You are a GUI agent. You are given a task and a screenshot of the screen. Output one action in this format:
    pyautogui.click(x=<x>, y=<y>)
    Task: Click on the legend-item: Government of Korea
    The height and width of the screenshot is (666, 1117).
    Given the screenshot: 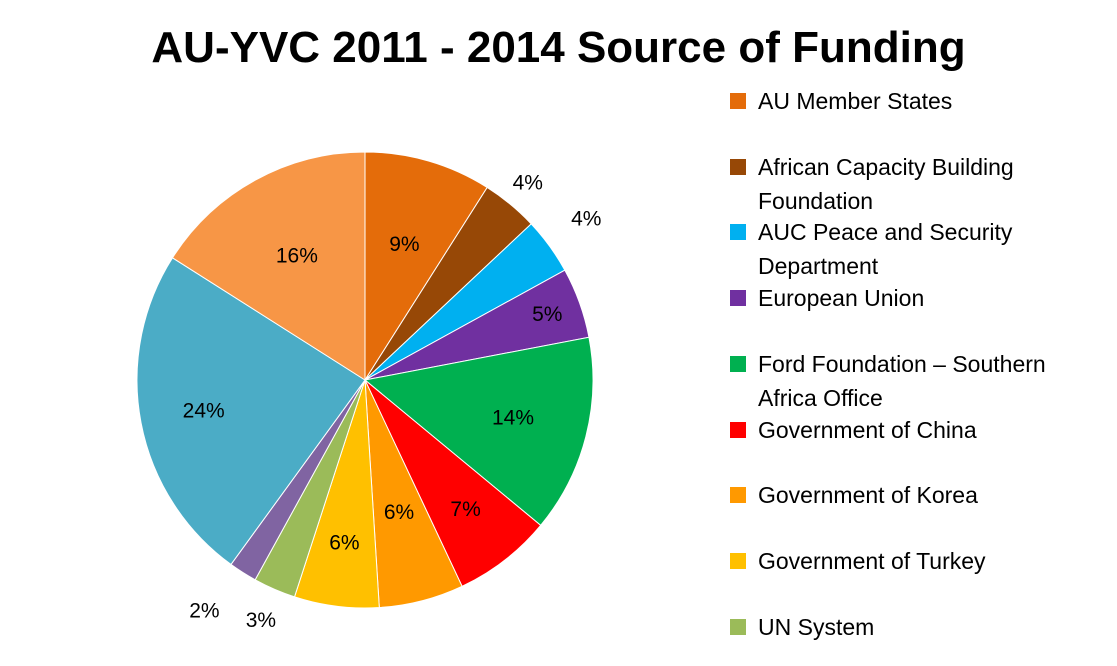 What is the action you would take?
    pyautogui.click(x=920, y=495)
    